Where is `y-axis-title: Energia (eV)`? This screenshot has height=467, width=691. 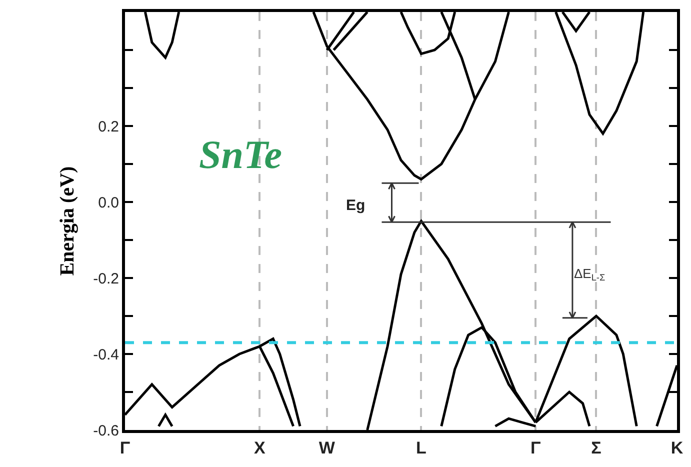
y-axis-title: Energia (eV) is located at coordinates (67, 221).